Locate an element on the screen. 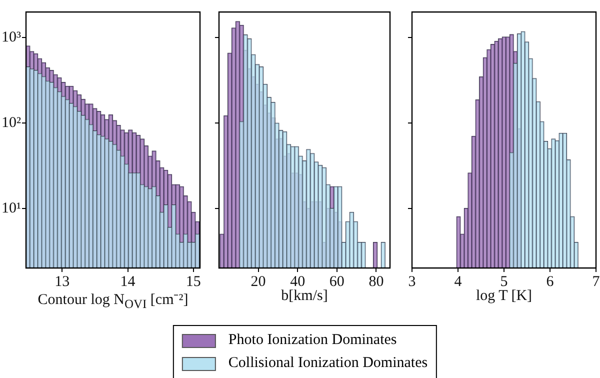  x-tick-label: 13 is located at coordinates (62, 282).